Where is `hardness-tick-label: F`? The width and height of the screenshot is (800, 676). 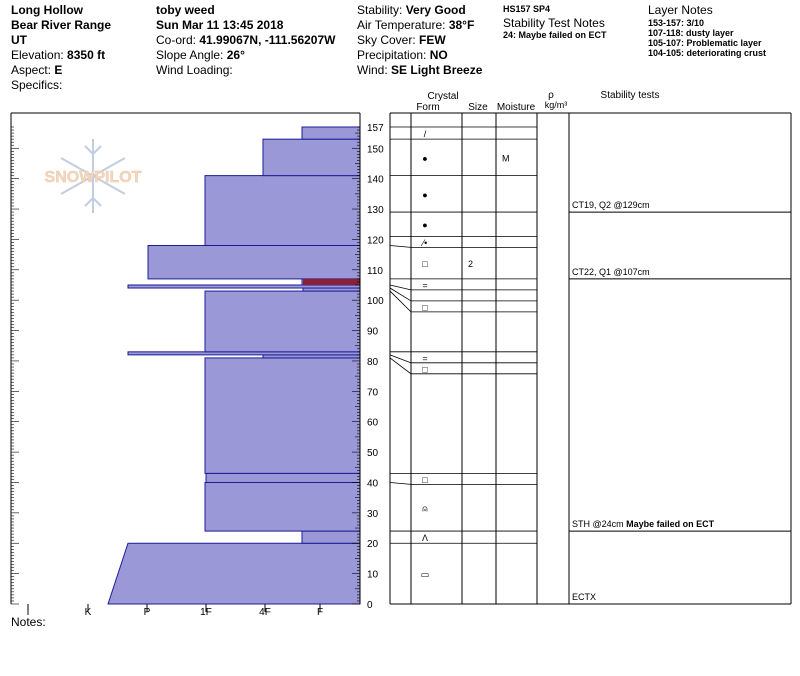
hardness-tick-label: F is located at coordinates (320, 612).